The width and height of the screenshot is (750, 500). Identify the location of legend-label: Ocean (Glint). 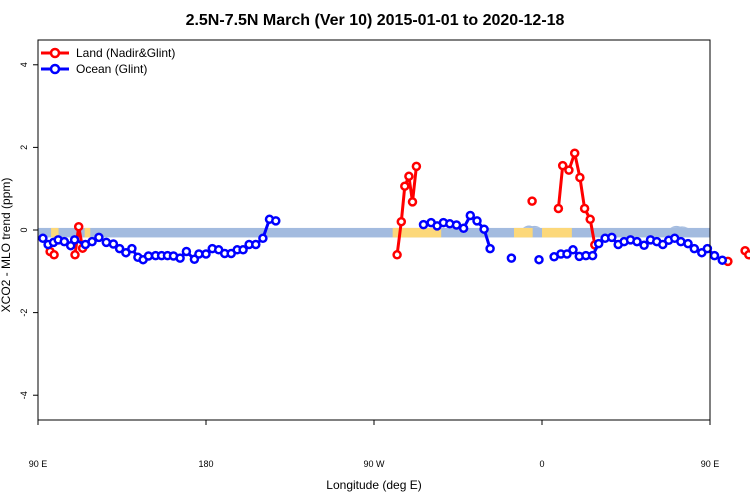
(111, 69).